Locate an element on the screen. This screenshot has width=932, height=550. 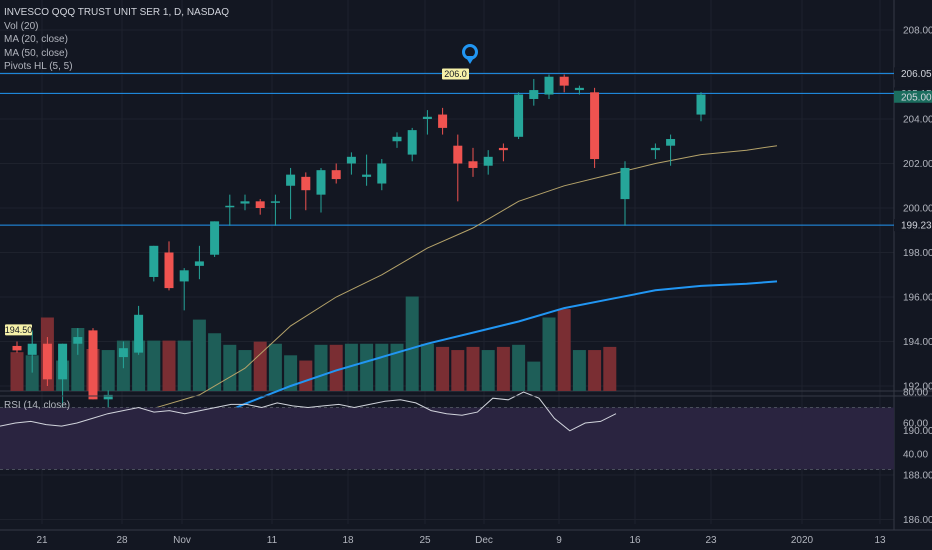
price-tick-label: 190.00 is located at coordinates (917, 431).